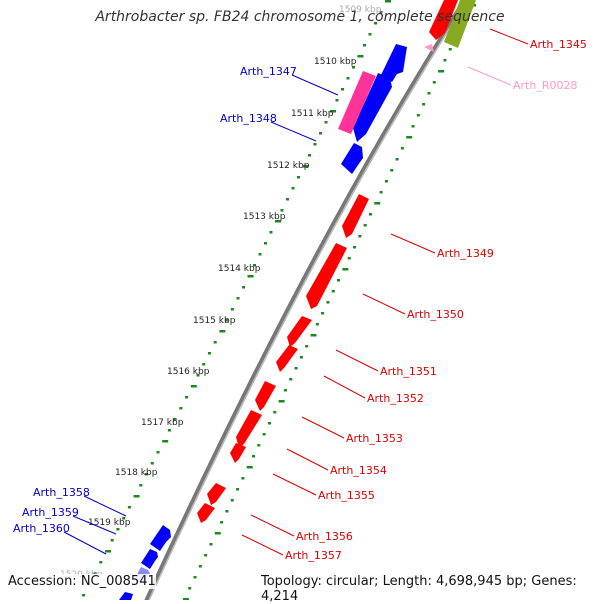 Image resolution: width=600 pixels, height=604 pixels. I want to click on kbp-tick-label: 1517 kbp, so click(162, 423).